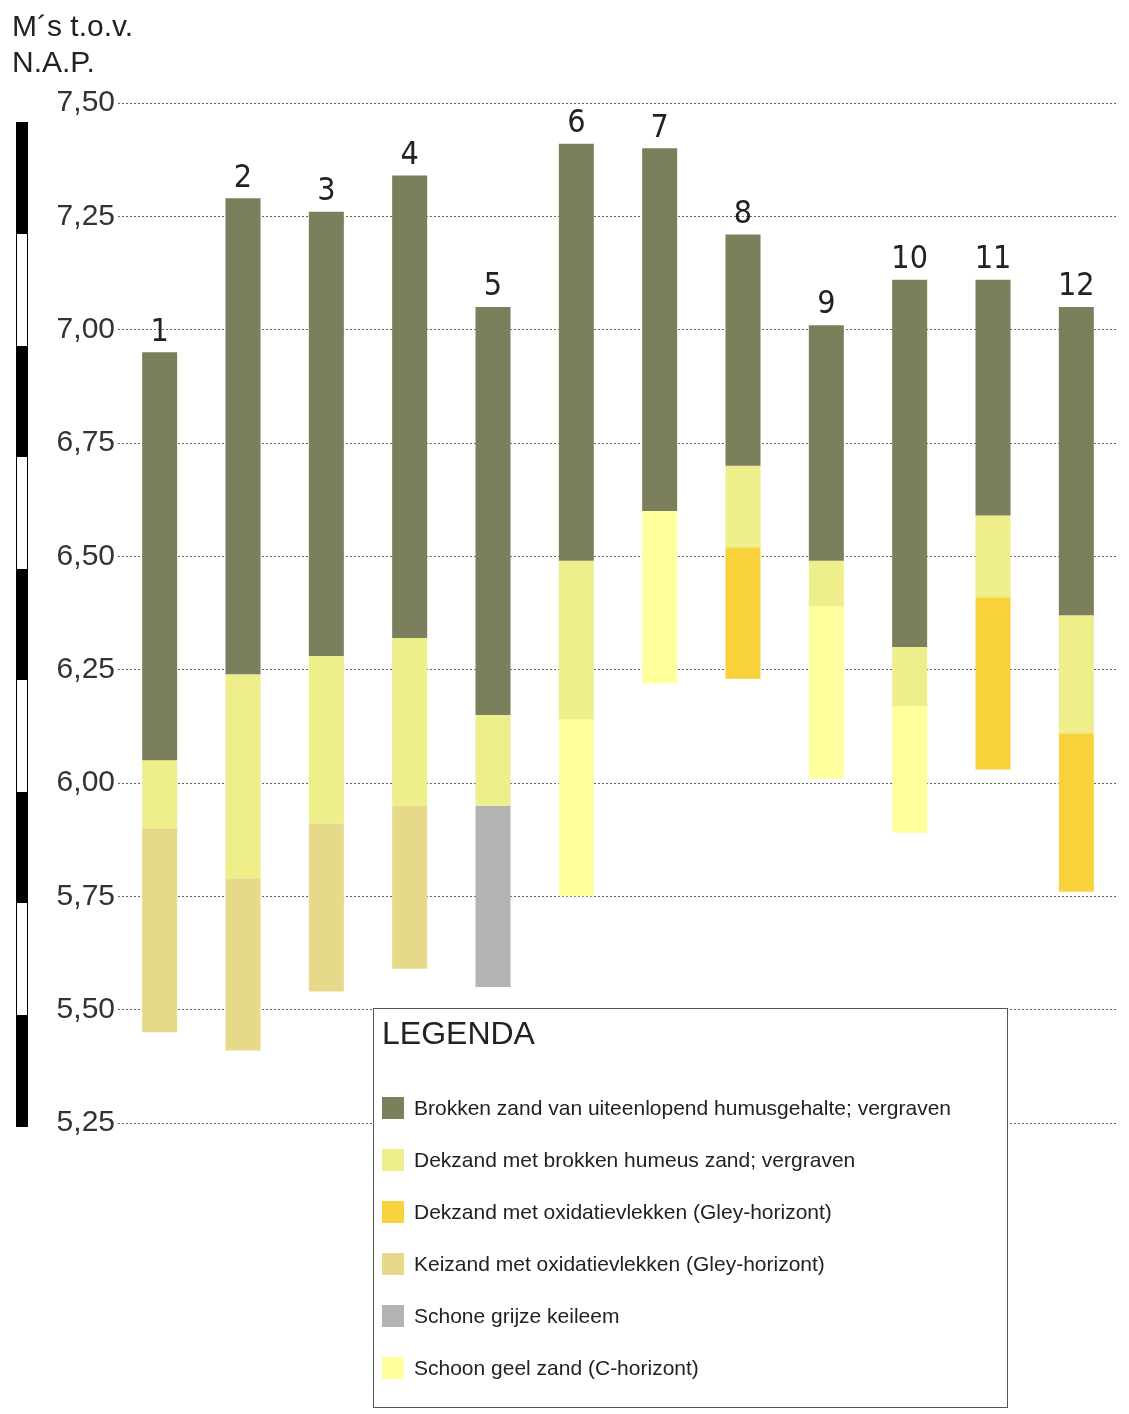 The image size is (1129, 1414). What do you see at coordinates (635, 1160) in the screenshot?
I see `legend-label: Dekzand met brokken humeus zand; vergraven` at bounding box center [635, 1160].